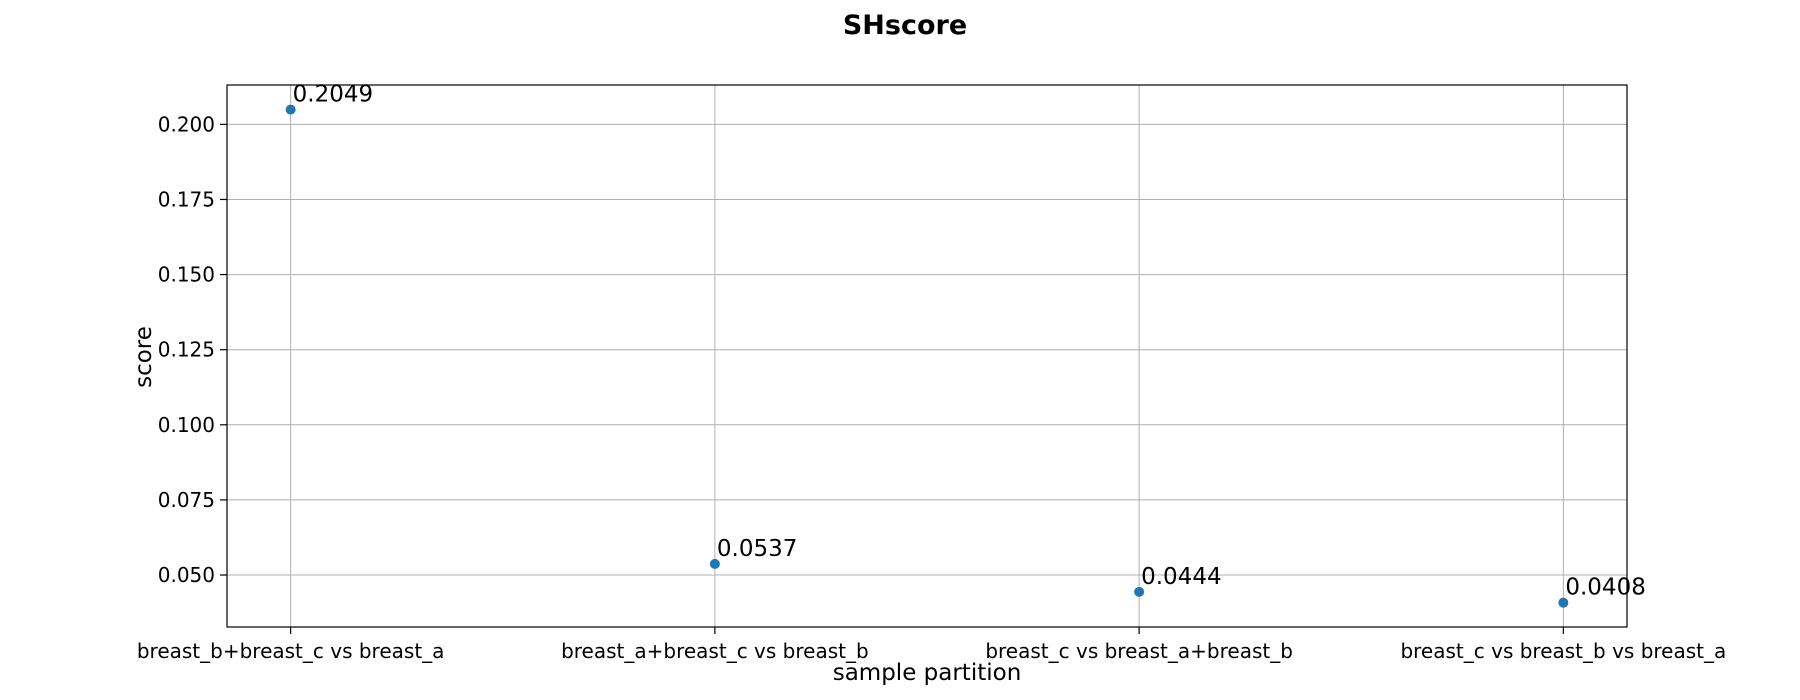  I want to click on y-tick-label: 0.050, so click(186, 575).